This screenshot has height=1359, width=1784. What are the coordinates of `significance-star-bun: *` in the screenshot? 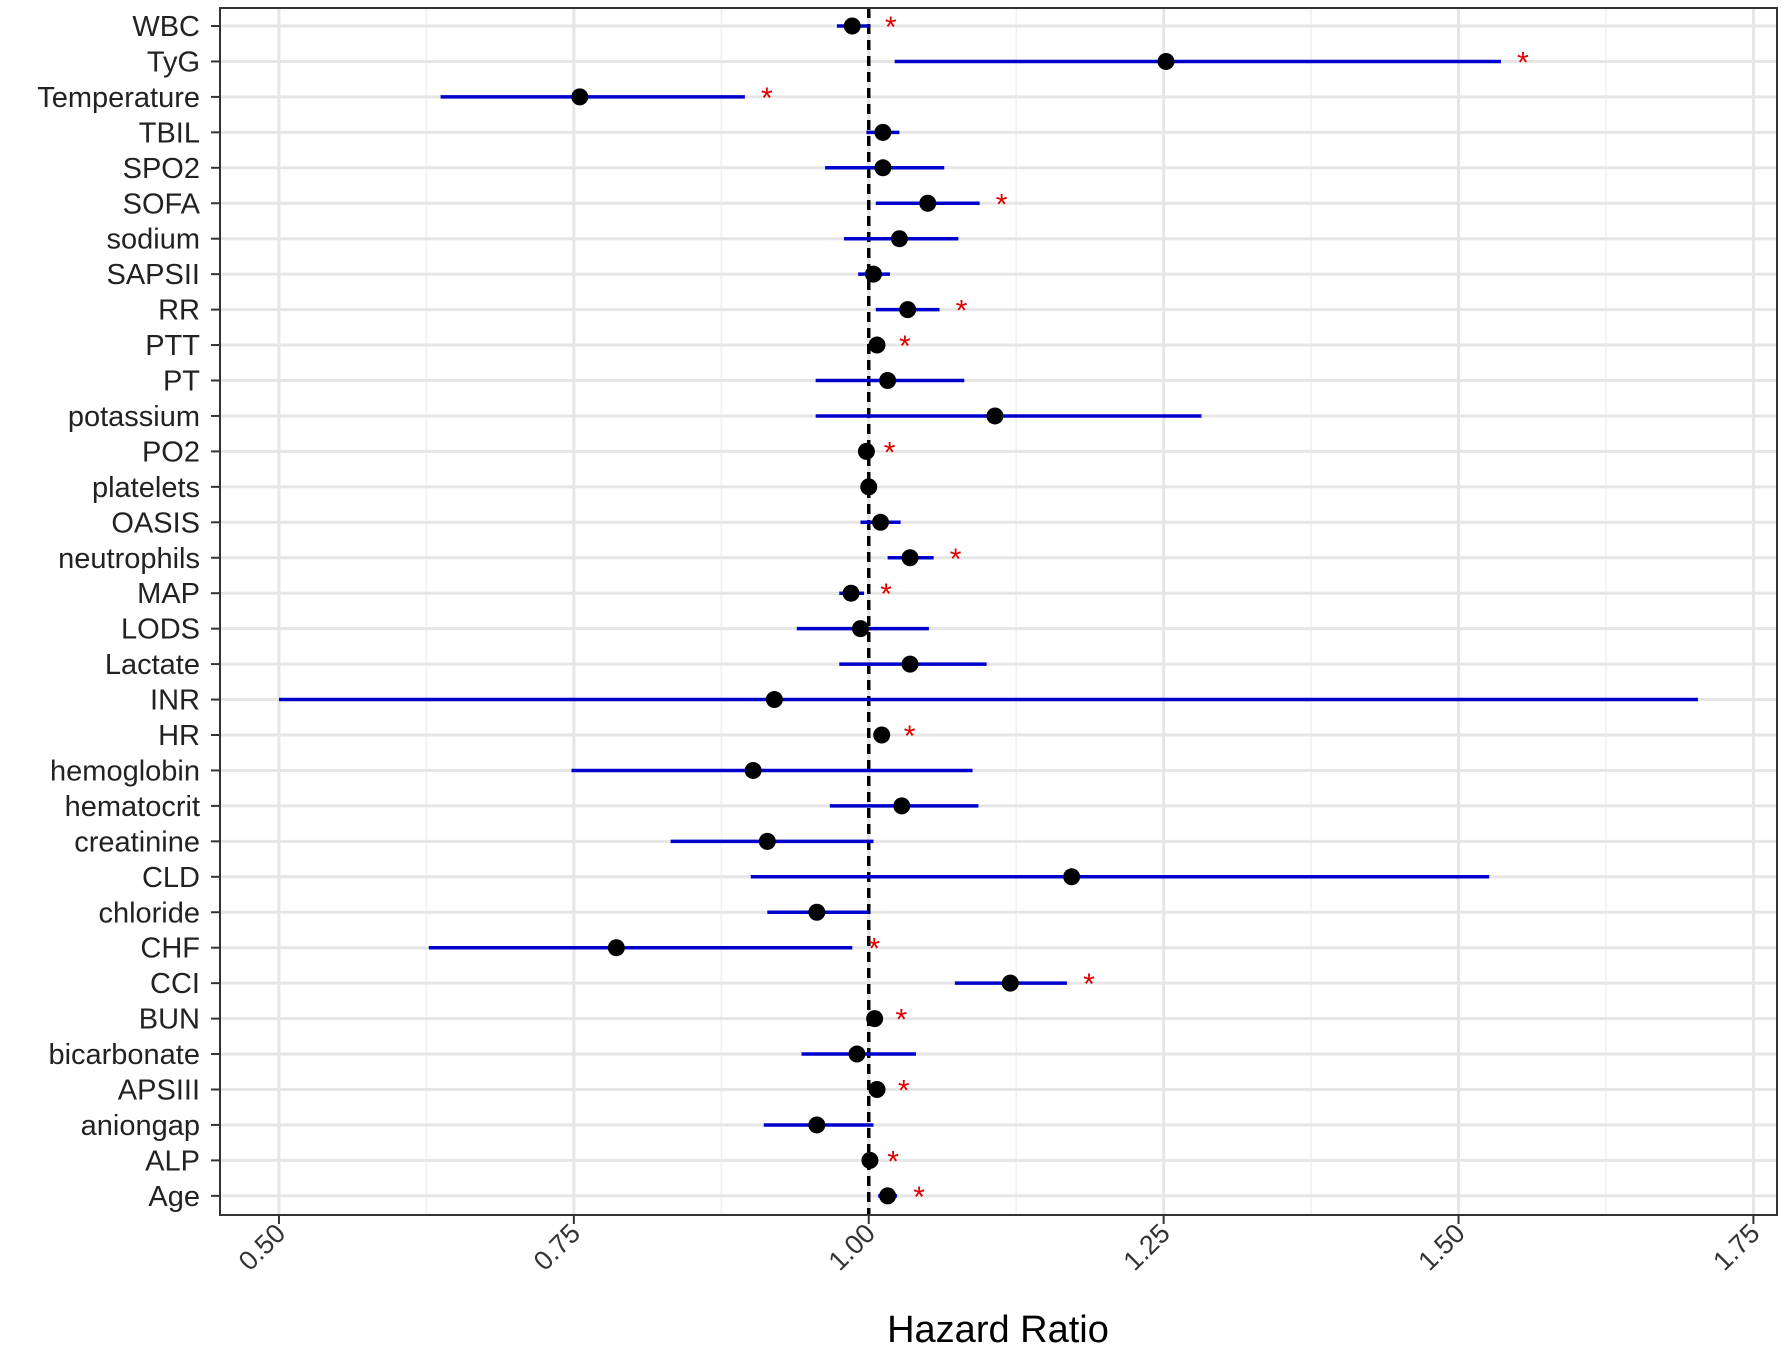 It's located at (902, 1020).